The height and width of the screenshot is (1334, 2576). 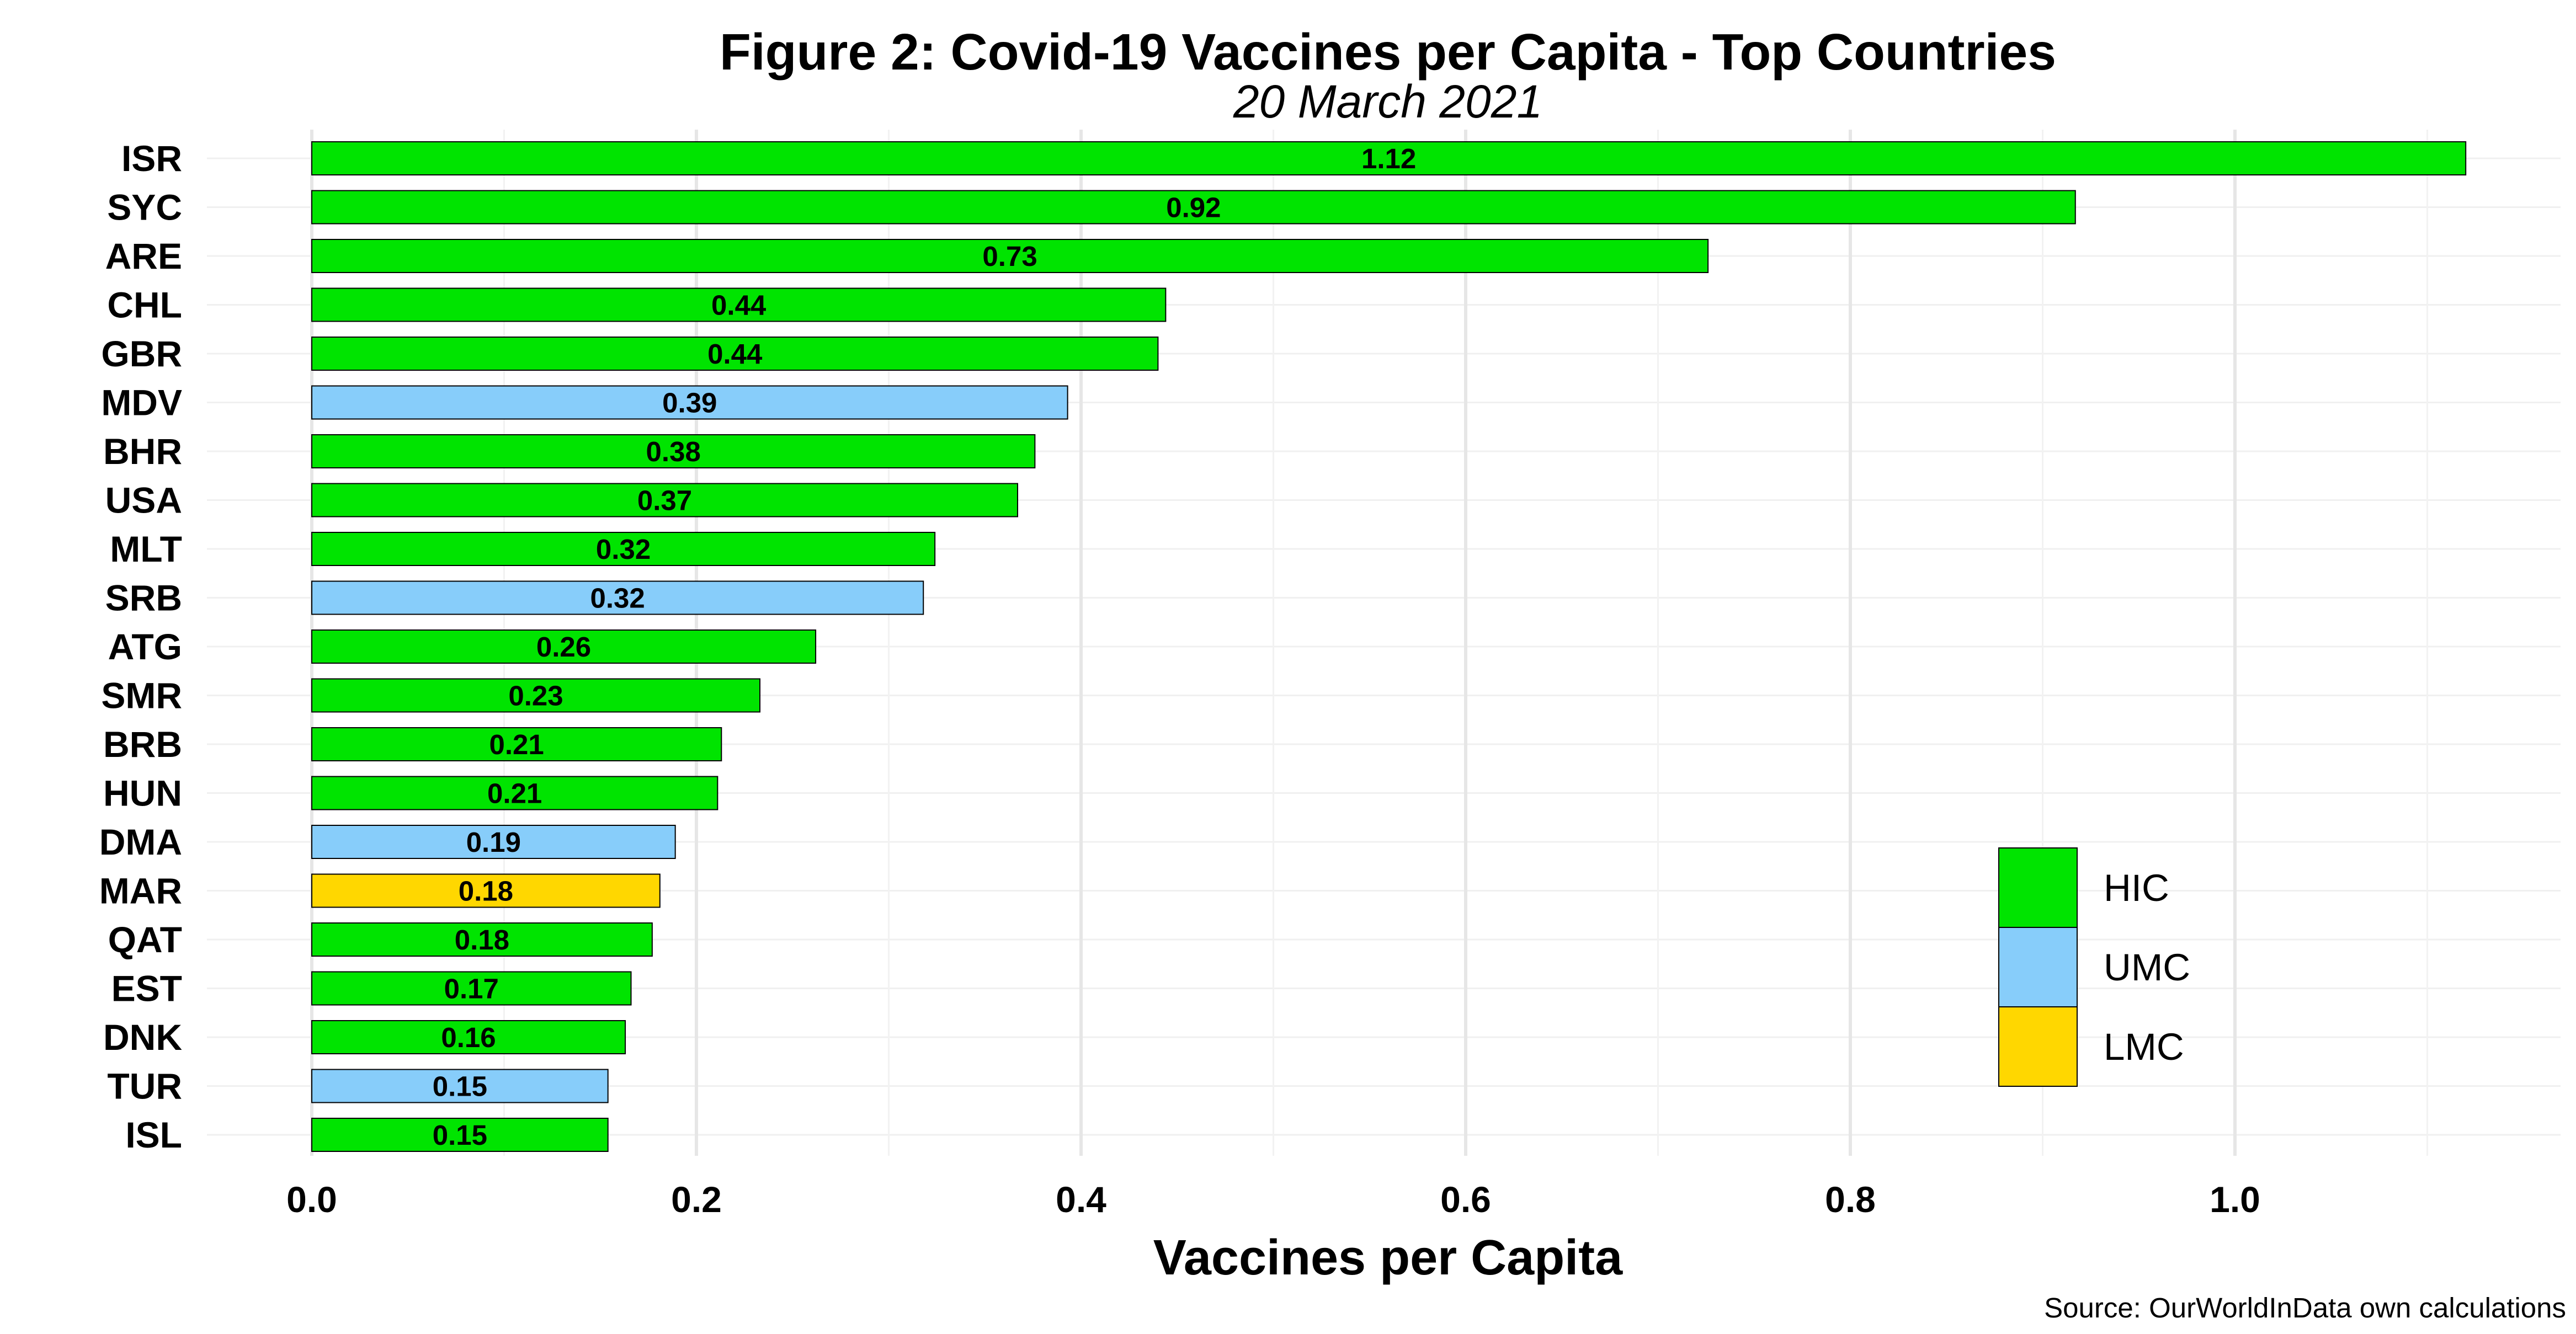 I want to click on x-tick-label: 0.8, so click(x=1850, y=1199).